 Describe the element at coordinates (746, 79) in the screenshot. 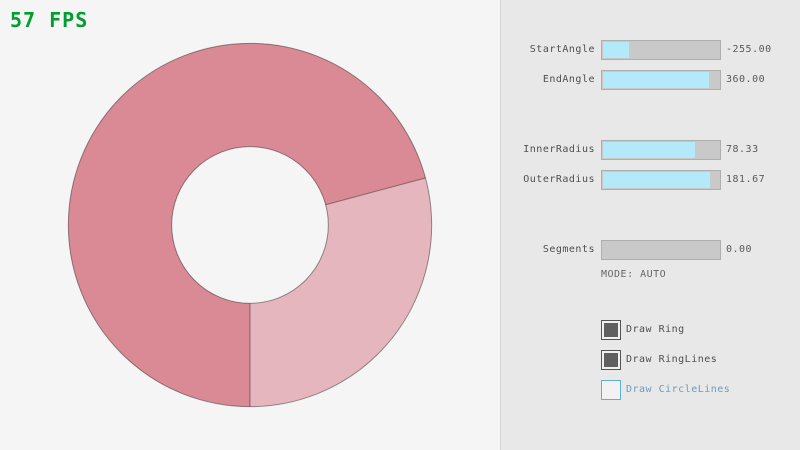

I see `end-angle-value: 360.00` at that location.